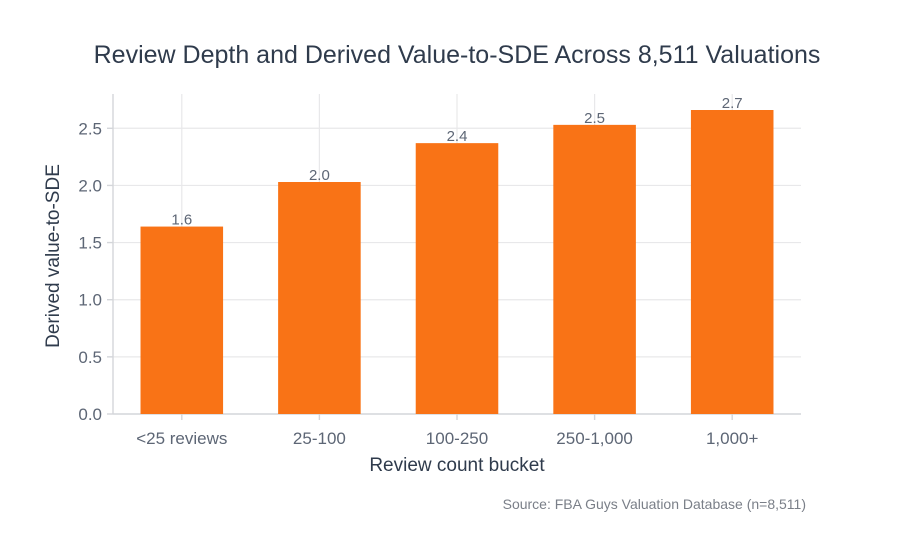 The height and width of the screenshot is (557, 897). What do you see at coordinates (594, 438) in the screenshot?
I see `x-tick-label: 250-1,000` at bounding box center [594, 438].